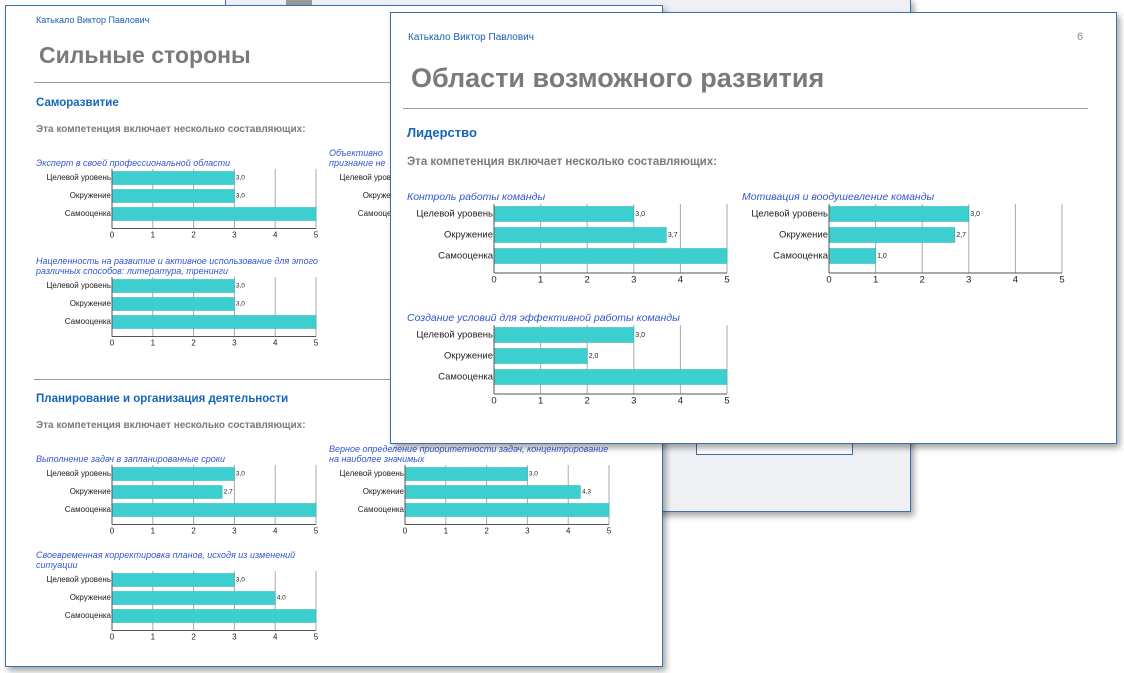 Image resolution: width=1124 pixels, height=673 pixels. What do you see at coordinates (594, 356) in the screenshot?
I see `value-label: 2,0` at bounding box center [594, 356].